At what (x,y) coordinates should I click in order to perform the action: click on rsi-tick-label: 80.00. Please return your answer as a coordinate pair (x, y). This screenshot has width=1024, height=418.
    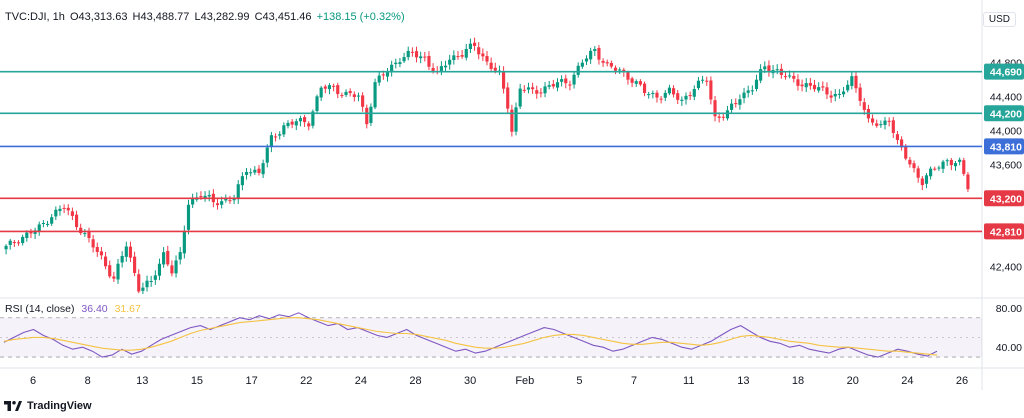
    Looking at the image, I should click on (1009, 309).